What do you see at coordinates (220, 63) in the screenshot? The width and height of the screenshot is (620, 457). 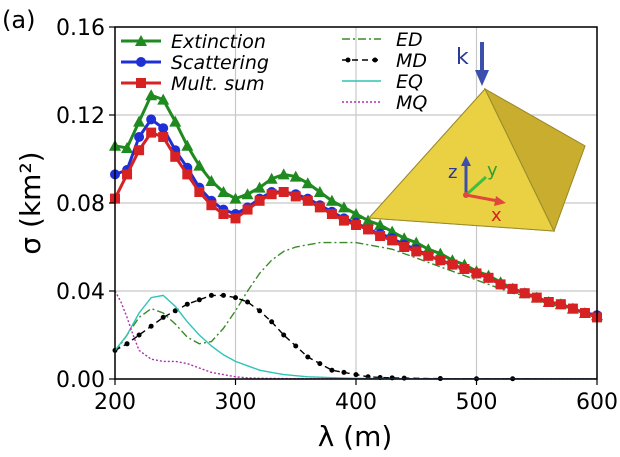 I see `legend-label: Scattering` at bounding box center [220, 63].